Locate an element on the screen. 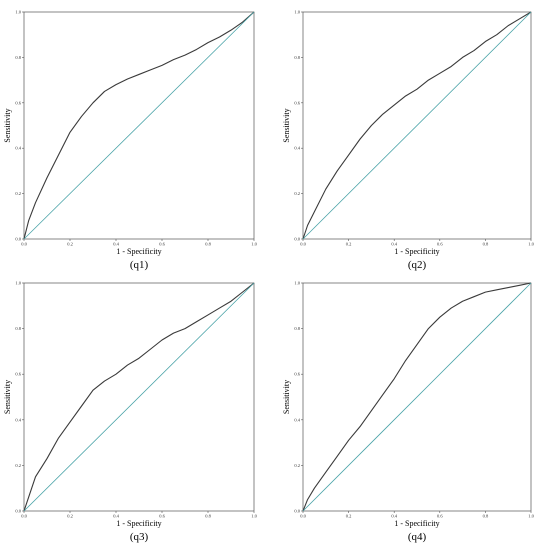 The width and height of the screenshot is (541, 550). panel-caption: (q2) is located at coordinates (417, 265).